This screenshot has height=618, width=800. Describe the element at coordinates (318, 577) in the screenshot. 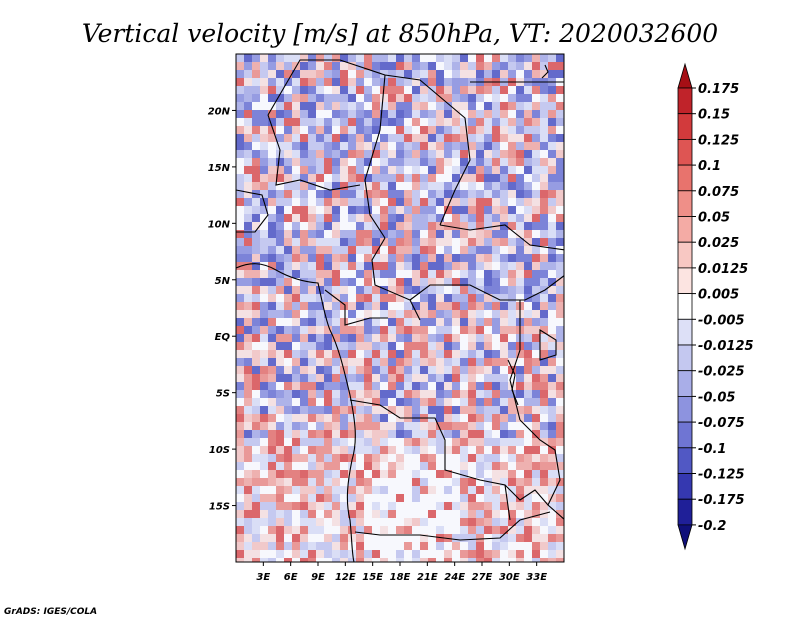

I see `x-tick-label: 9E` at that location.